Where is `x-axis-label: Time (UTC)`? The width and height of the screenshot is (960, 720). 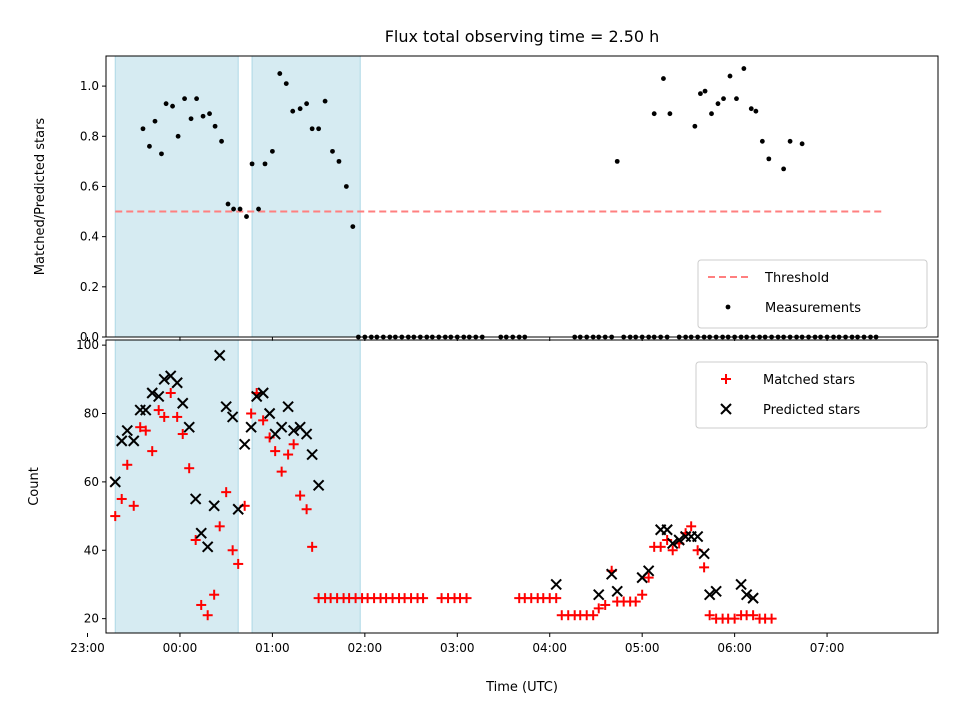
x-axis-label: Time (UTC) is located at coordinates (521, 687).